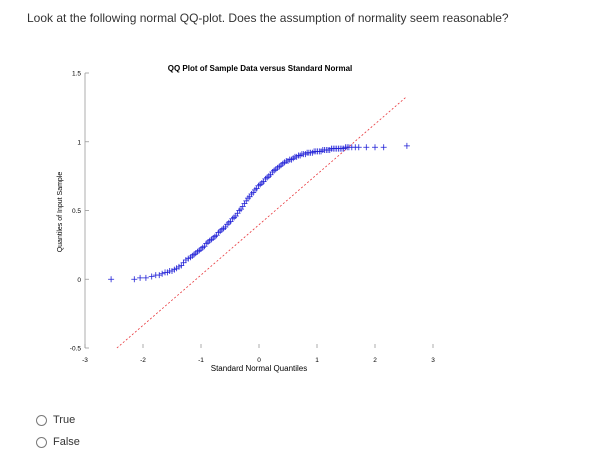 Image resolution: width=592 pixels, height=470 pixels. I want to click on y-tick-label: 0, so click(79, 280).